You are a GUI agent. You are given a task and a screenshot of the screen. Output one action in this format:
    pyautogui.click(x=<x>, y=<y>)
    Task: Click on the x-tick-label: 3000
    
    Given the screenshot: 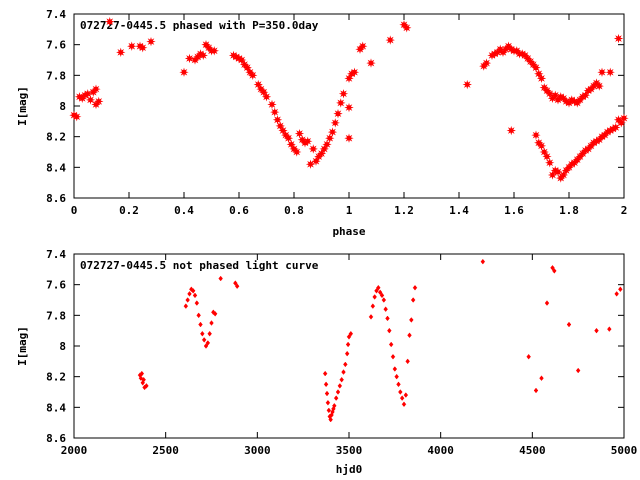 What is the action you would take?
    pyautogui.click(x=257, y=450)
    